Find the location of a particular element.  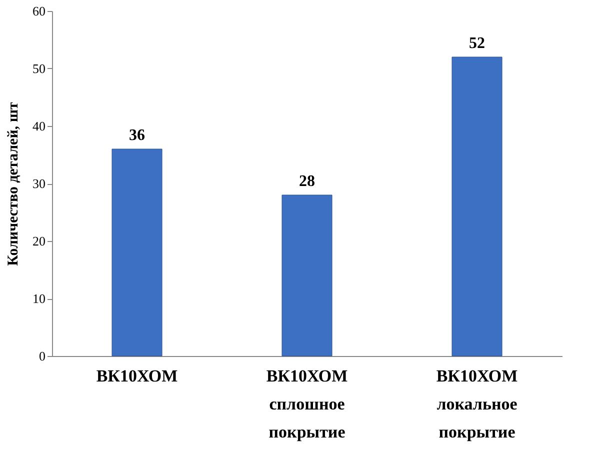

x-tick-label: ВК10ХОМ сплошное покрытие is located at coordinates (307, 404).